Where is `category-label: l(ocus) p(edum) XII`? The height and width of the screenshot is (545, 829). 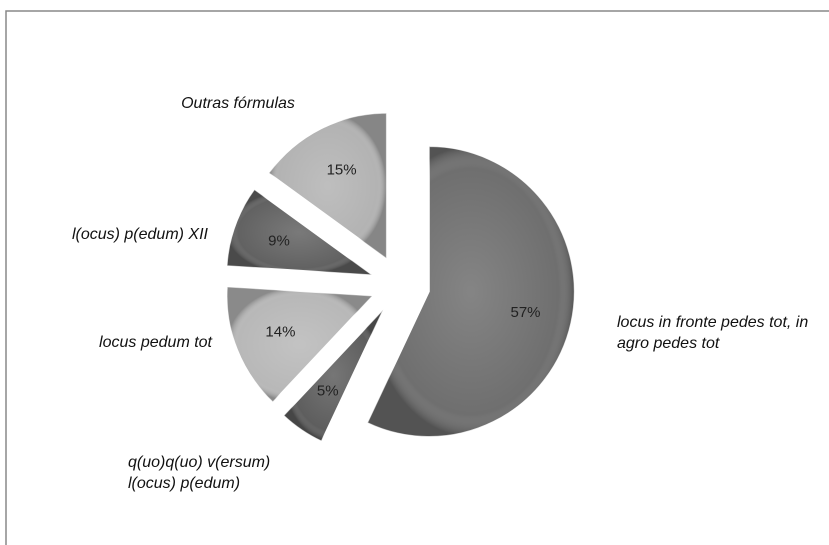 category-label: l(ocus) p(edum) XII is located at coordinates (139, 234).